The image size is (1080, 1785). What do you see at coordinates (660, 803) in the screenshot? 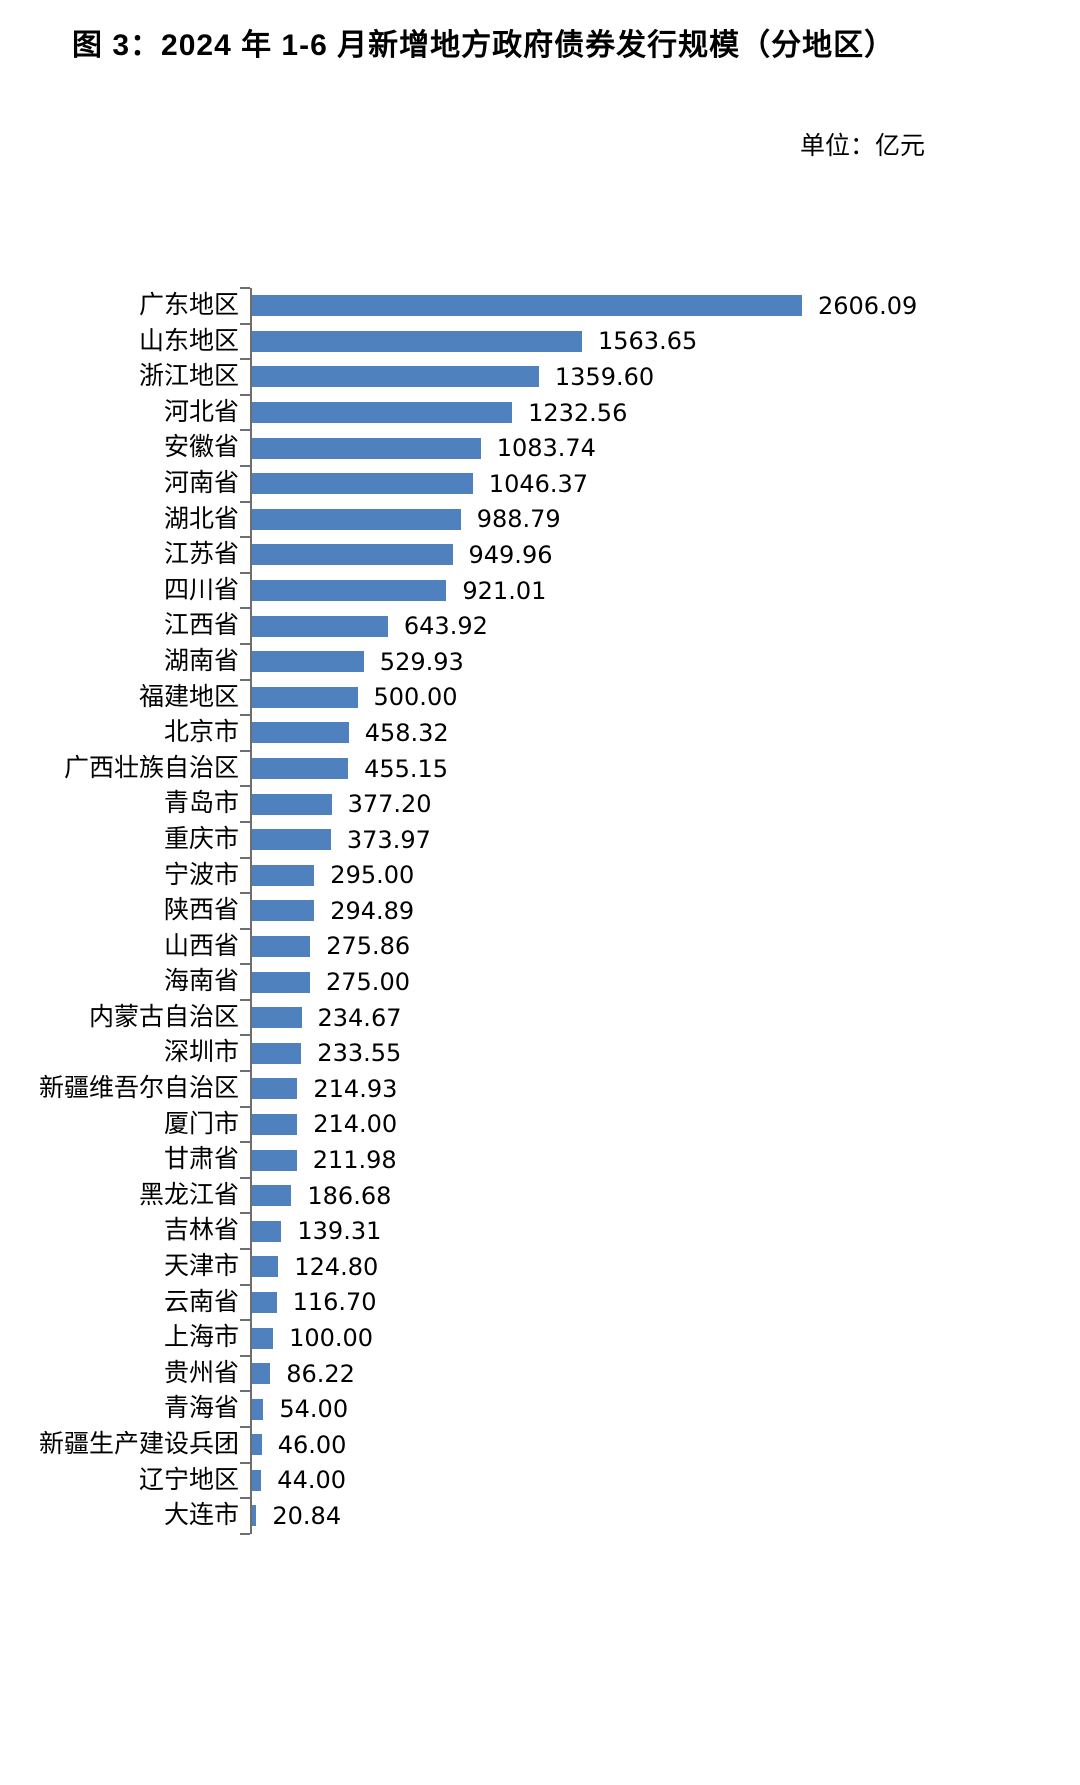
I see `bar-area: 377.20` at bounding box center [660, 803].